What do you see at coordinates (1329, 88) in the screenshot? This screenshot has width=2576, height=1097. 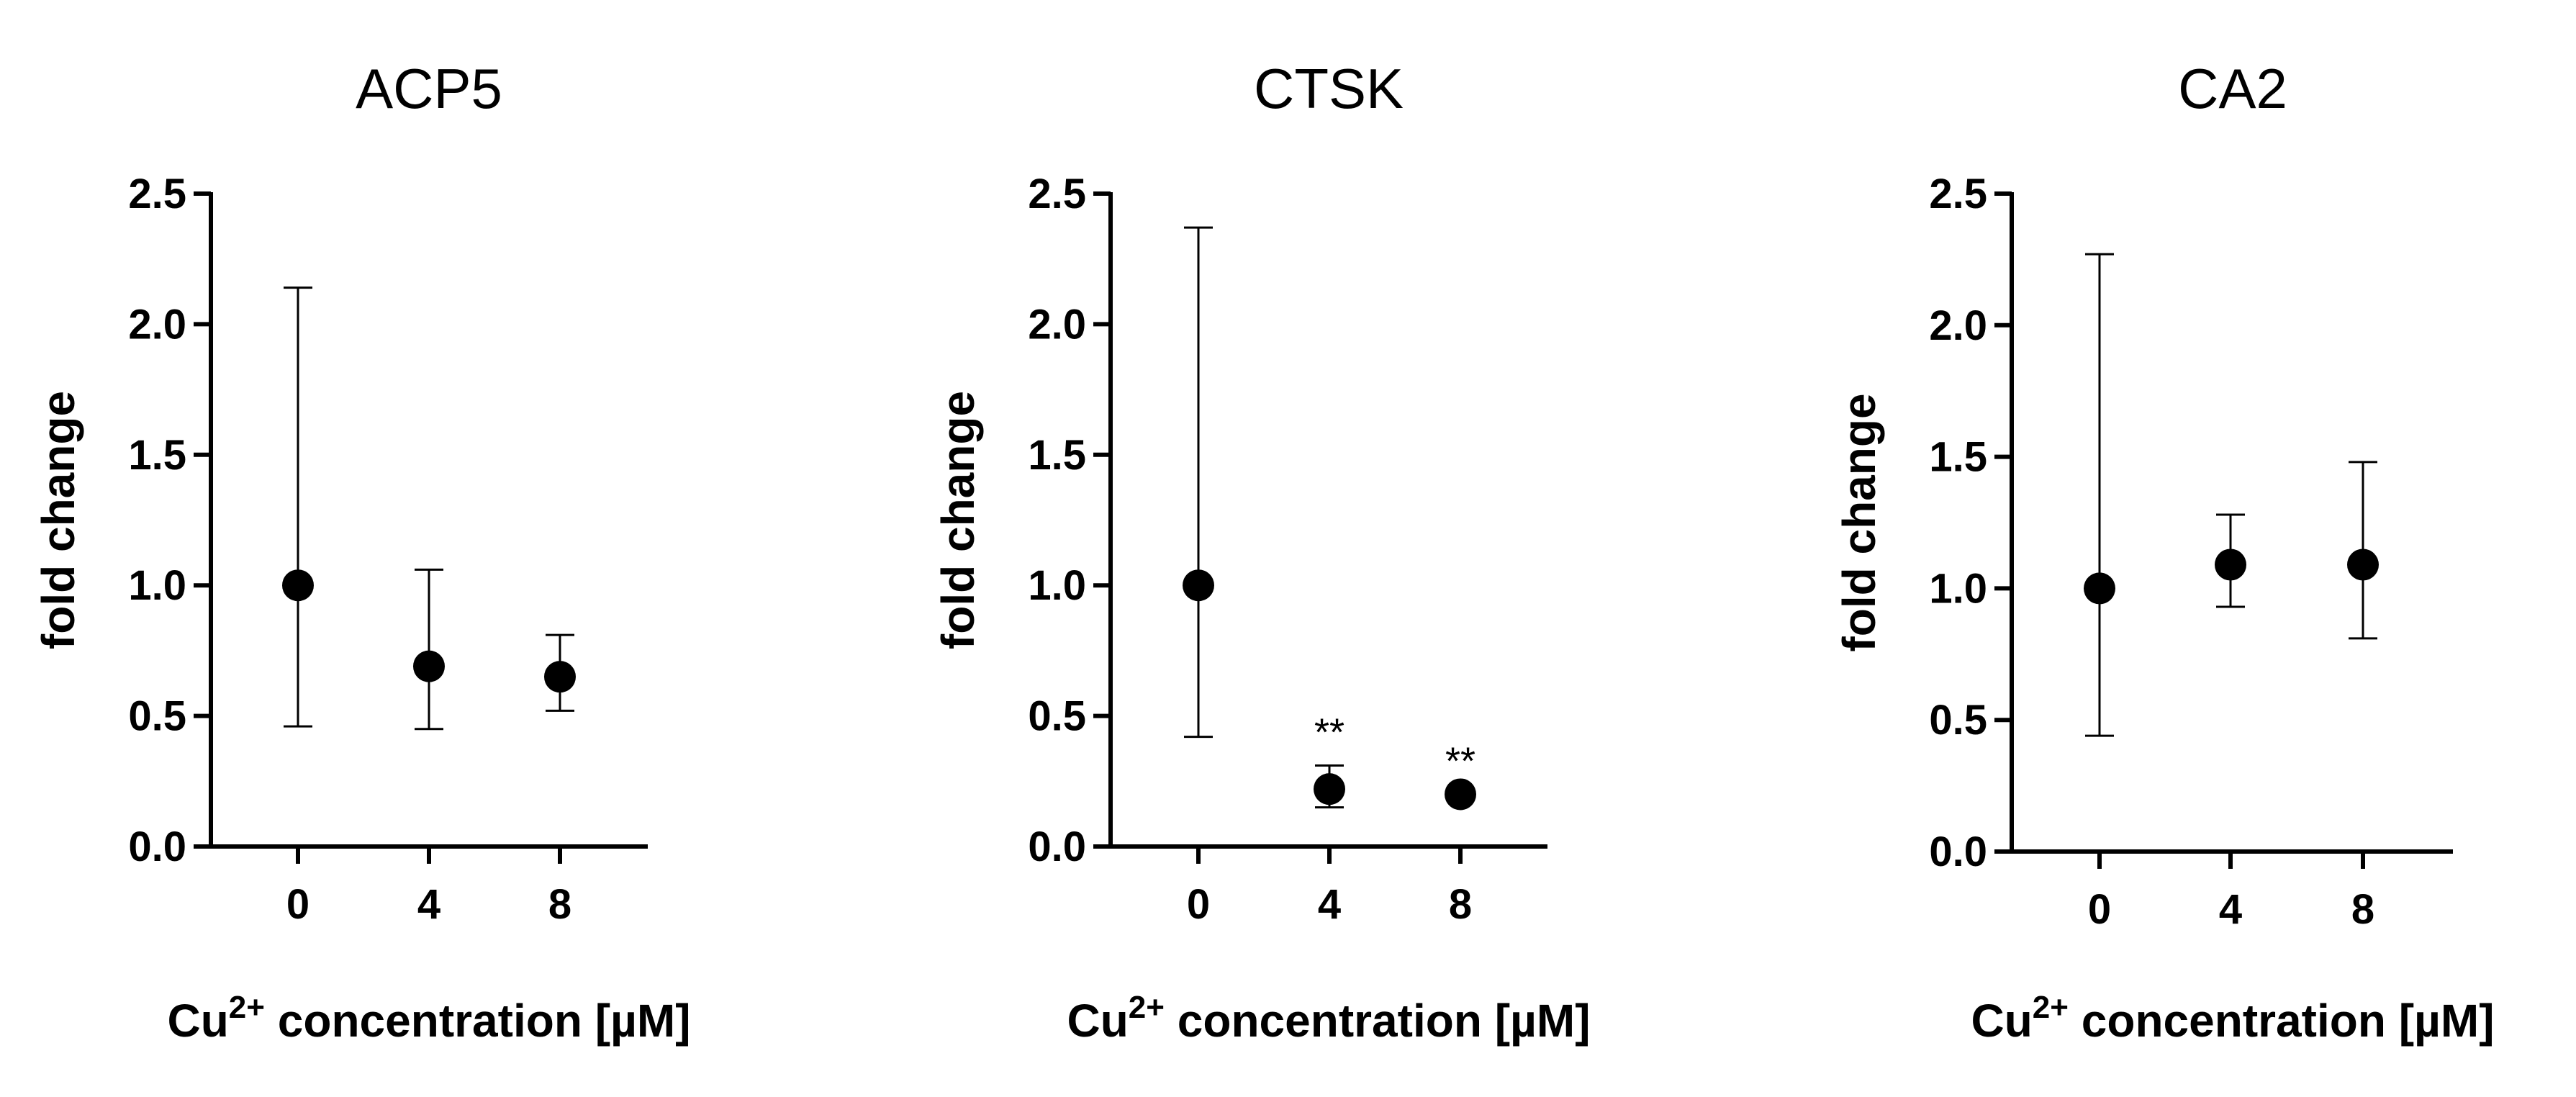 I see `panel-title: CTSK` at bounding box center [1329, 88].